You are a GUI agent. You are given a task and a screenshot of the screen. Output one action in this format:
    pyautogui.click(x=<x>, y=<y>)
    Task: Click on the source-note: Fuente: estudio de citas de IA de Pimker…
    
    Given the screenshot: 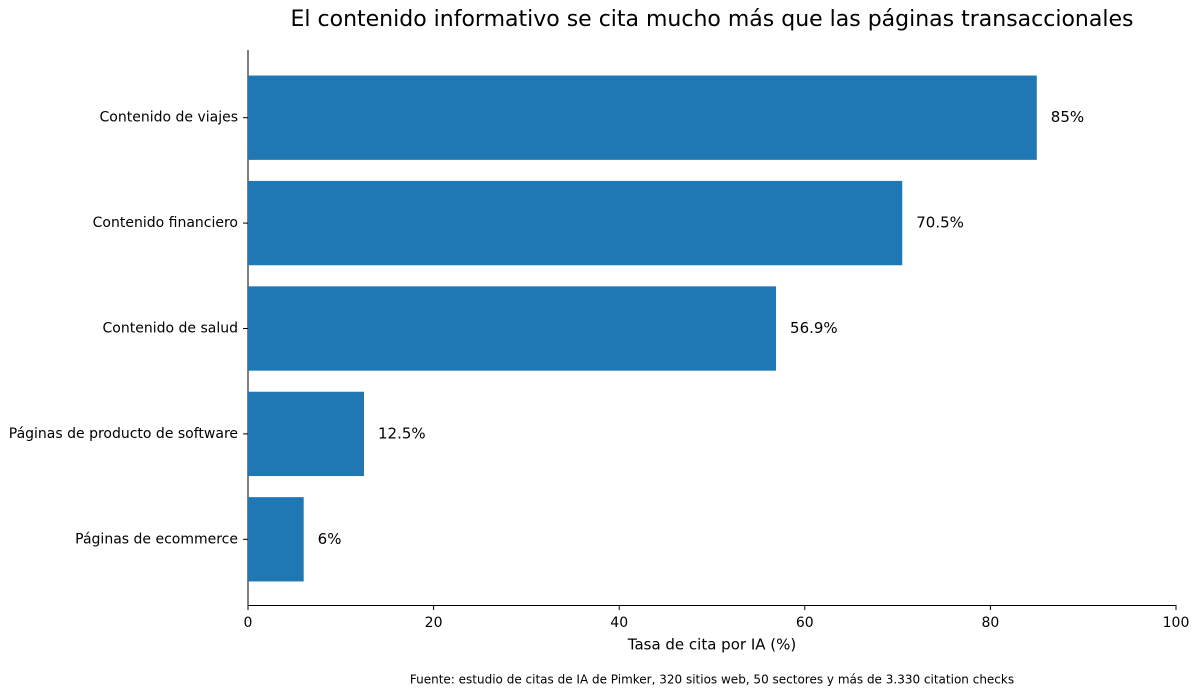 What is the action you would take?
    pyautogui.click(x=712, y=680)
    